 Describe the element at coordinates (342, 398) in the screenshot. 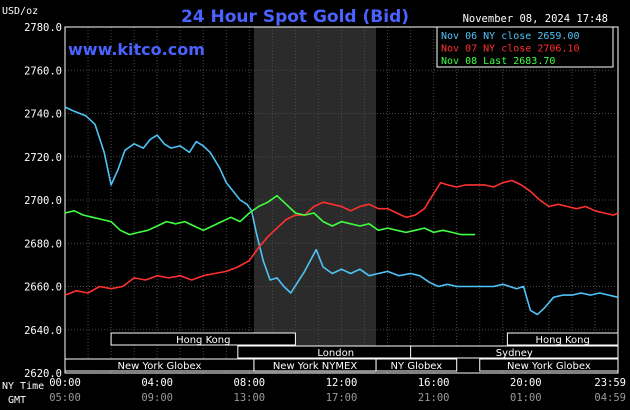

I see `x-tick-label-gmt: 17:00` at that location.